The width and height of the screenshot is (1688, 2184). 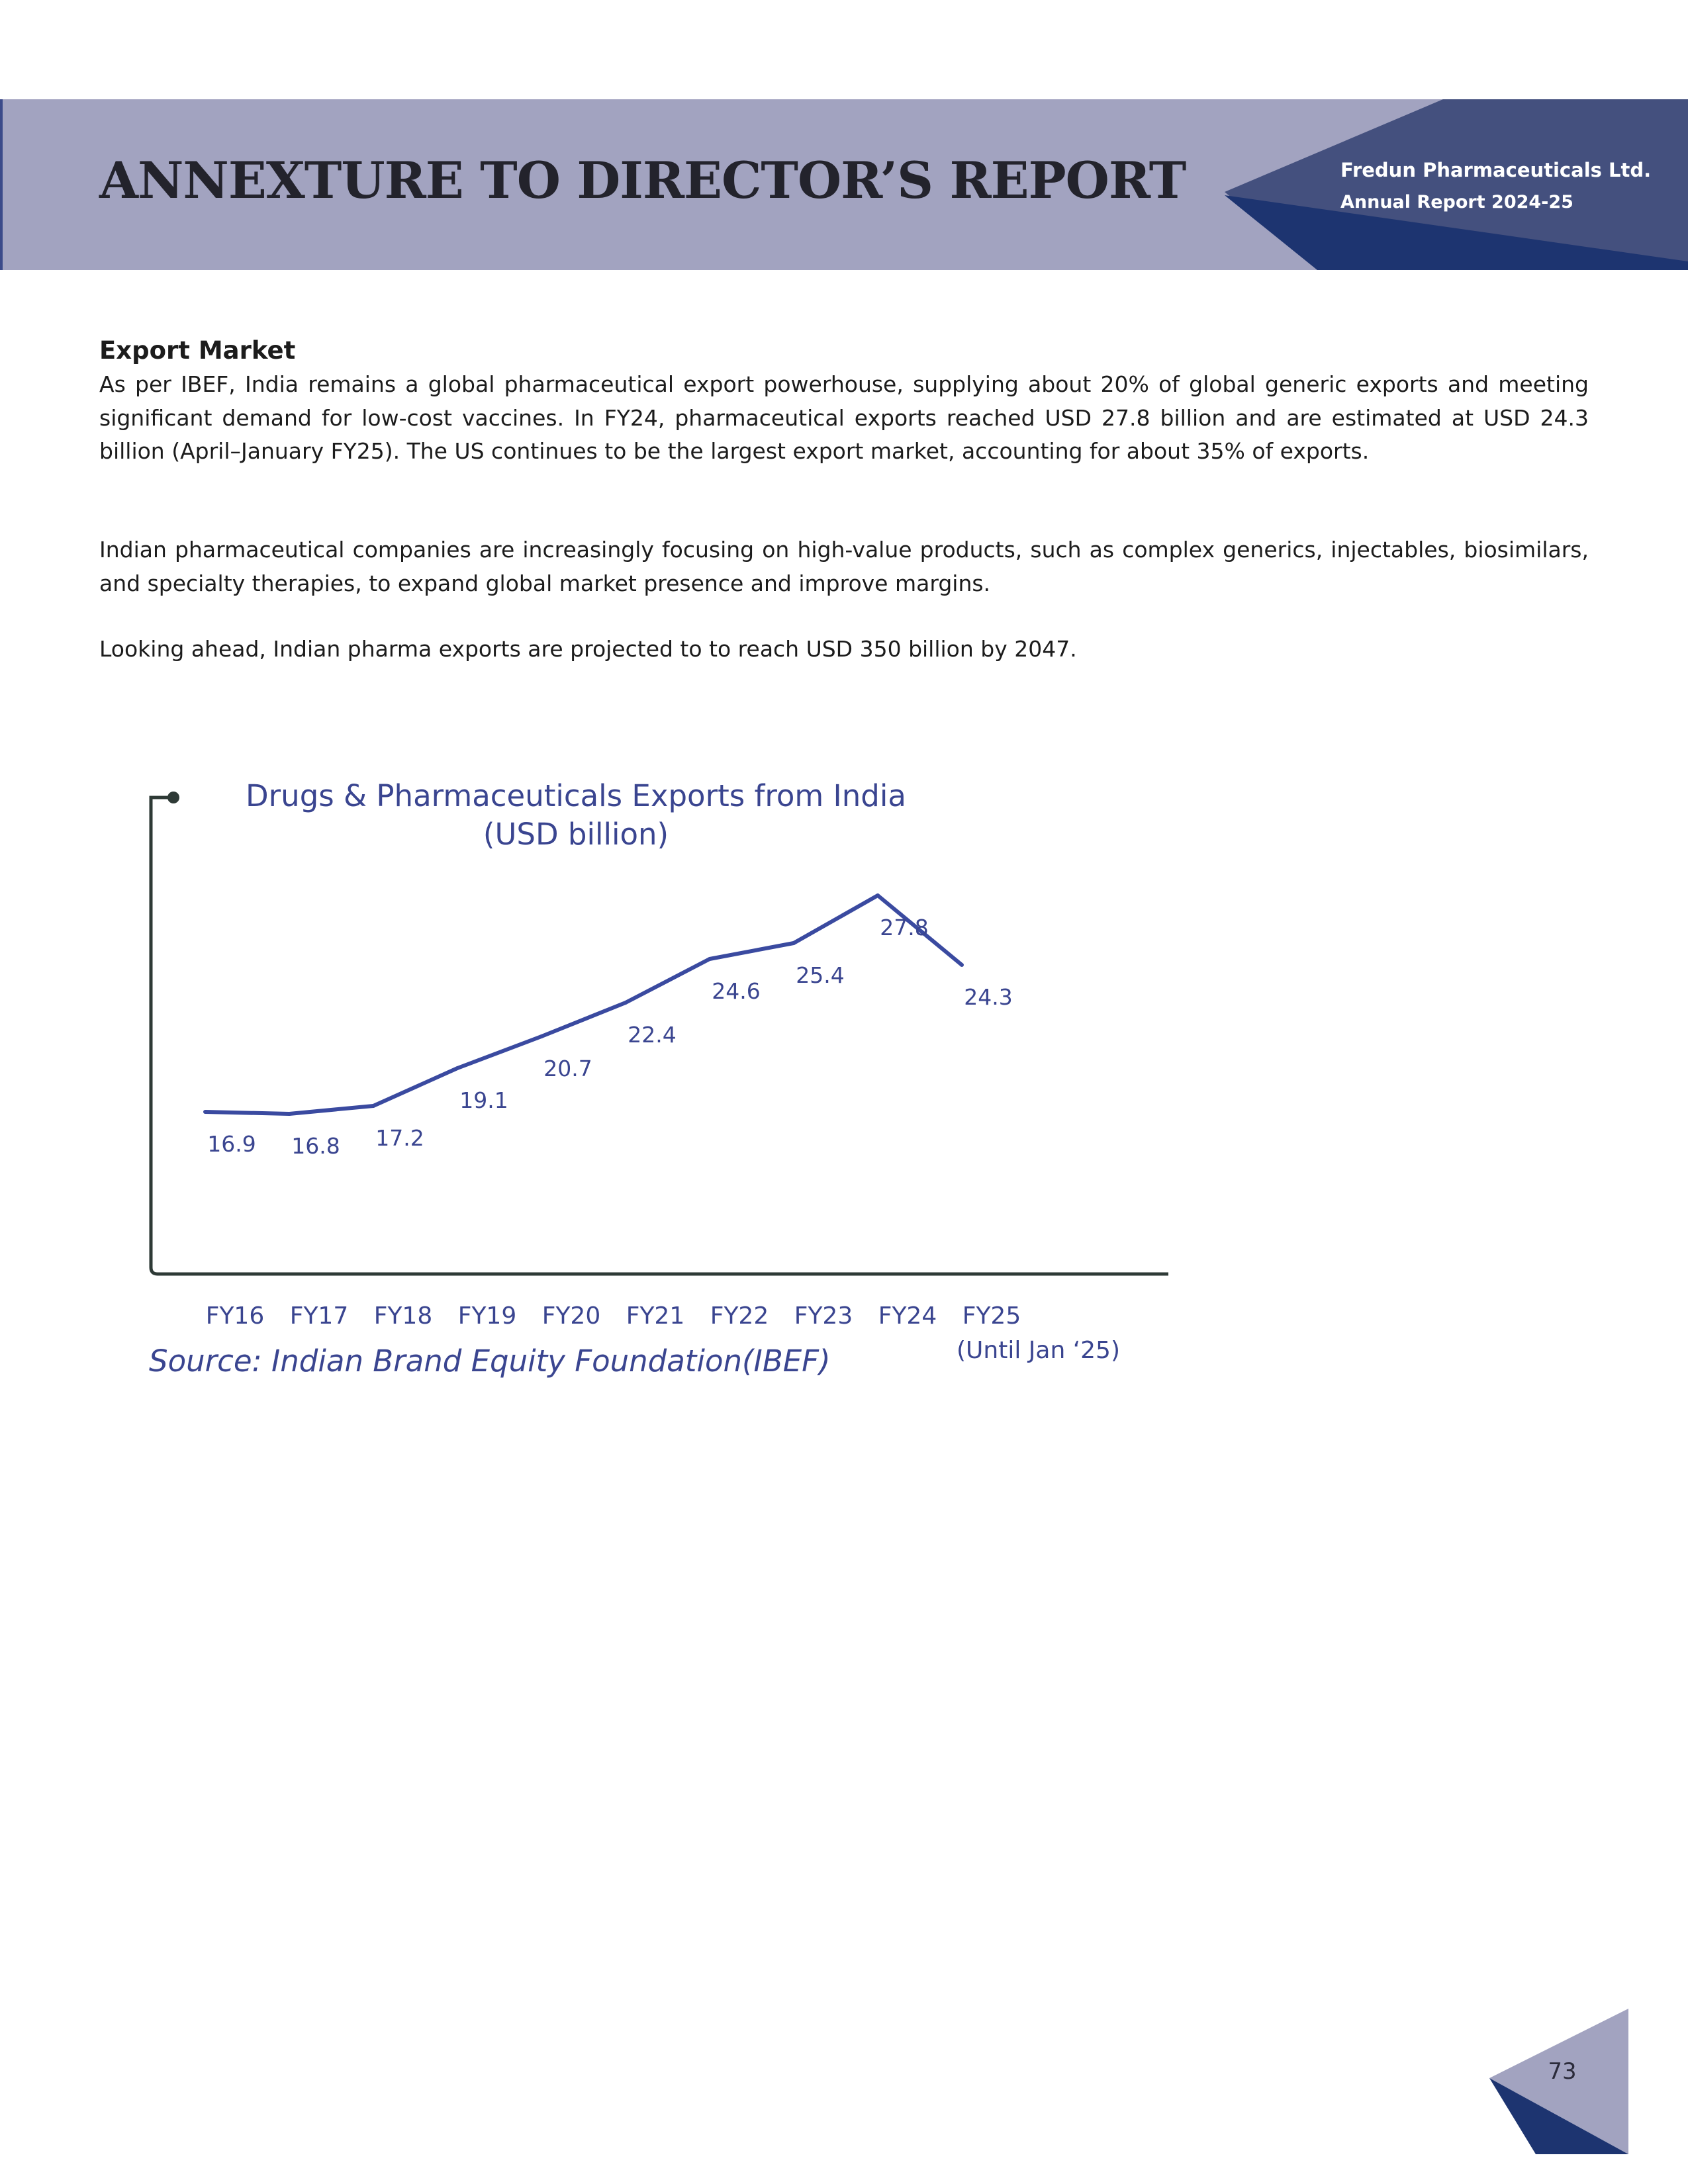 I want to click on header-decoration, so click(x=1456, y=184).